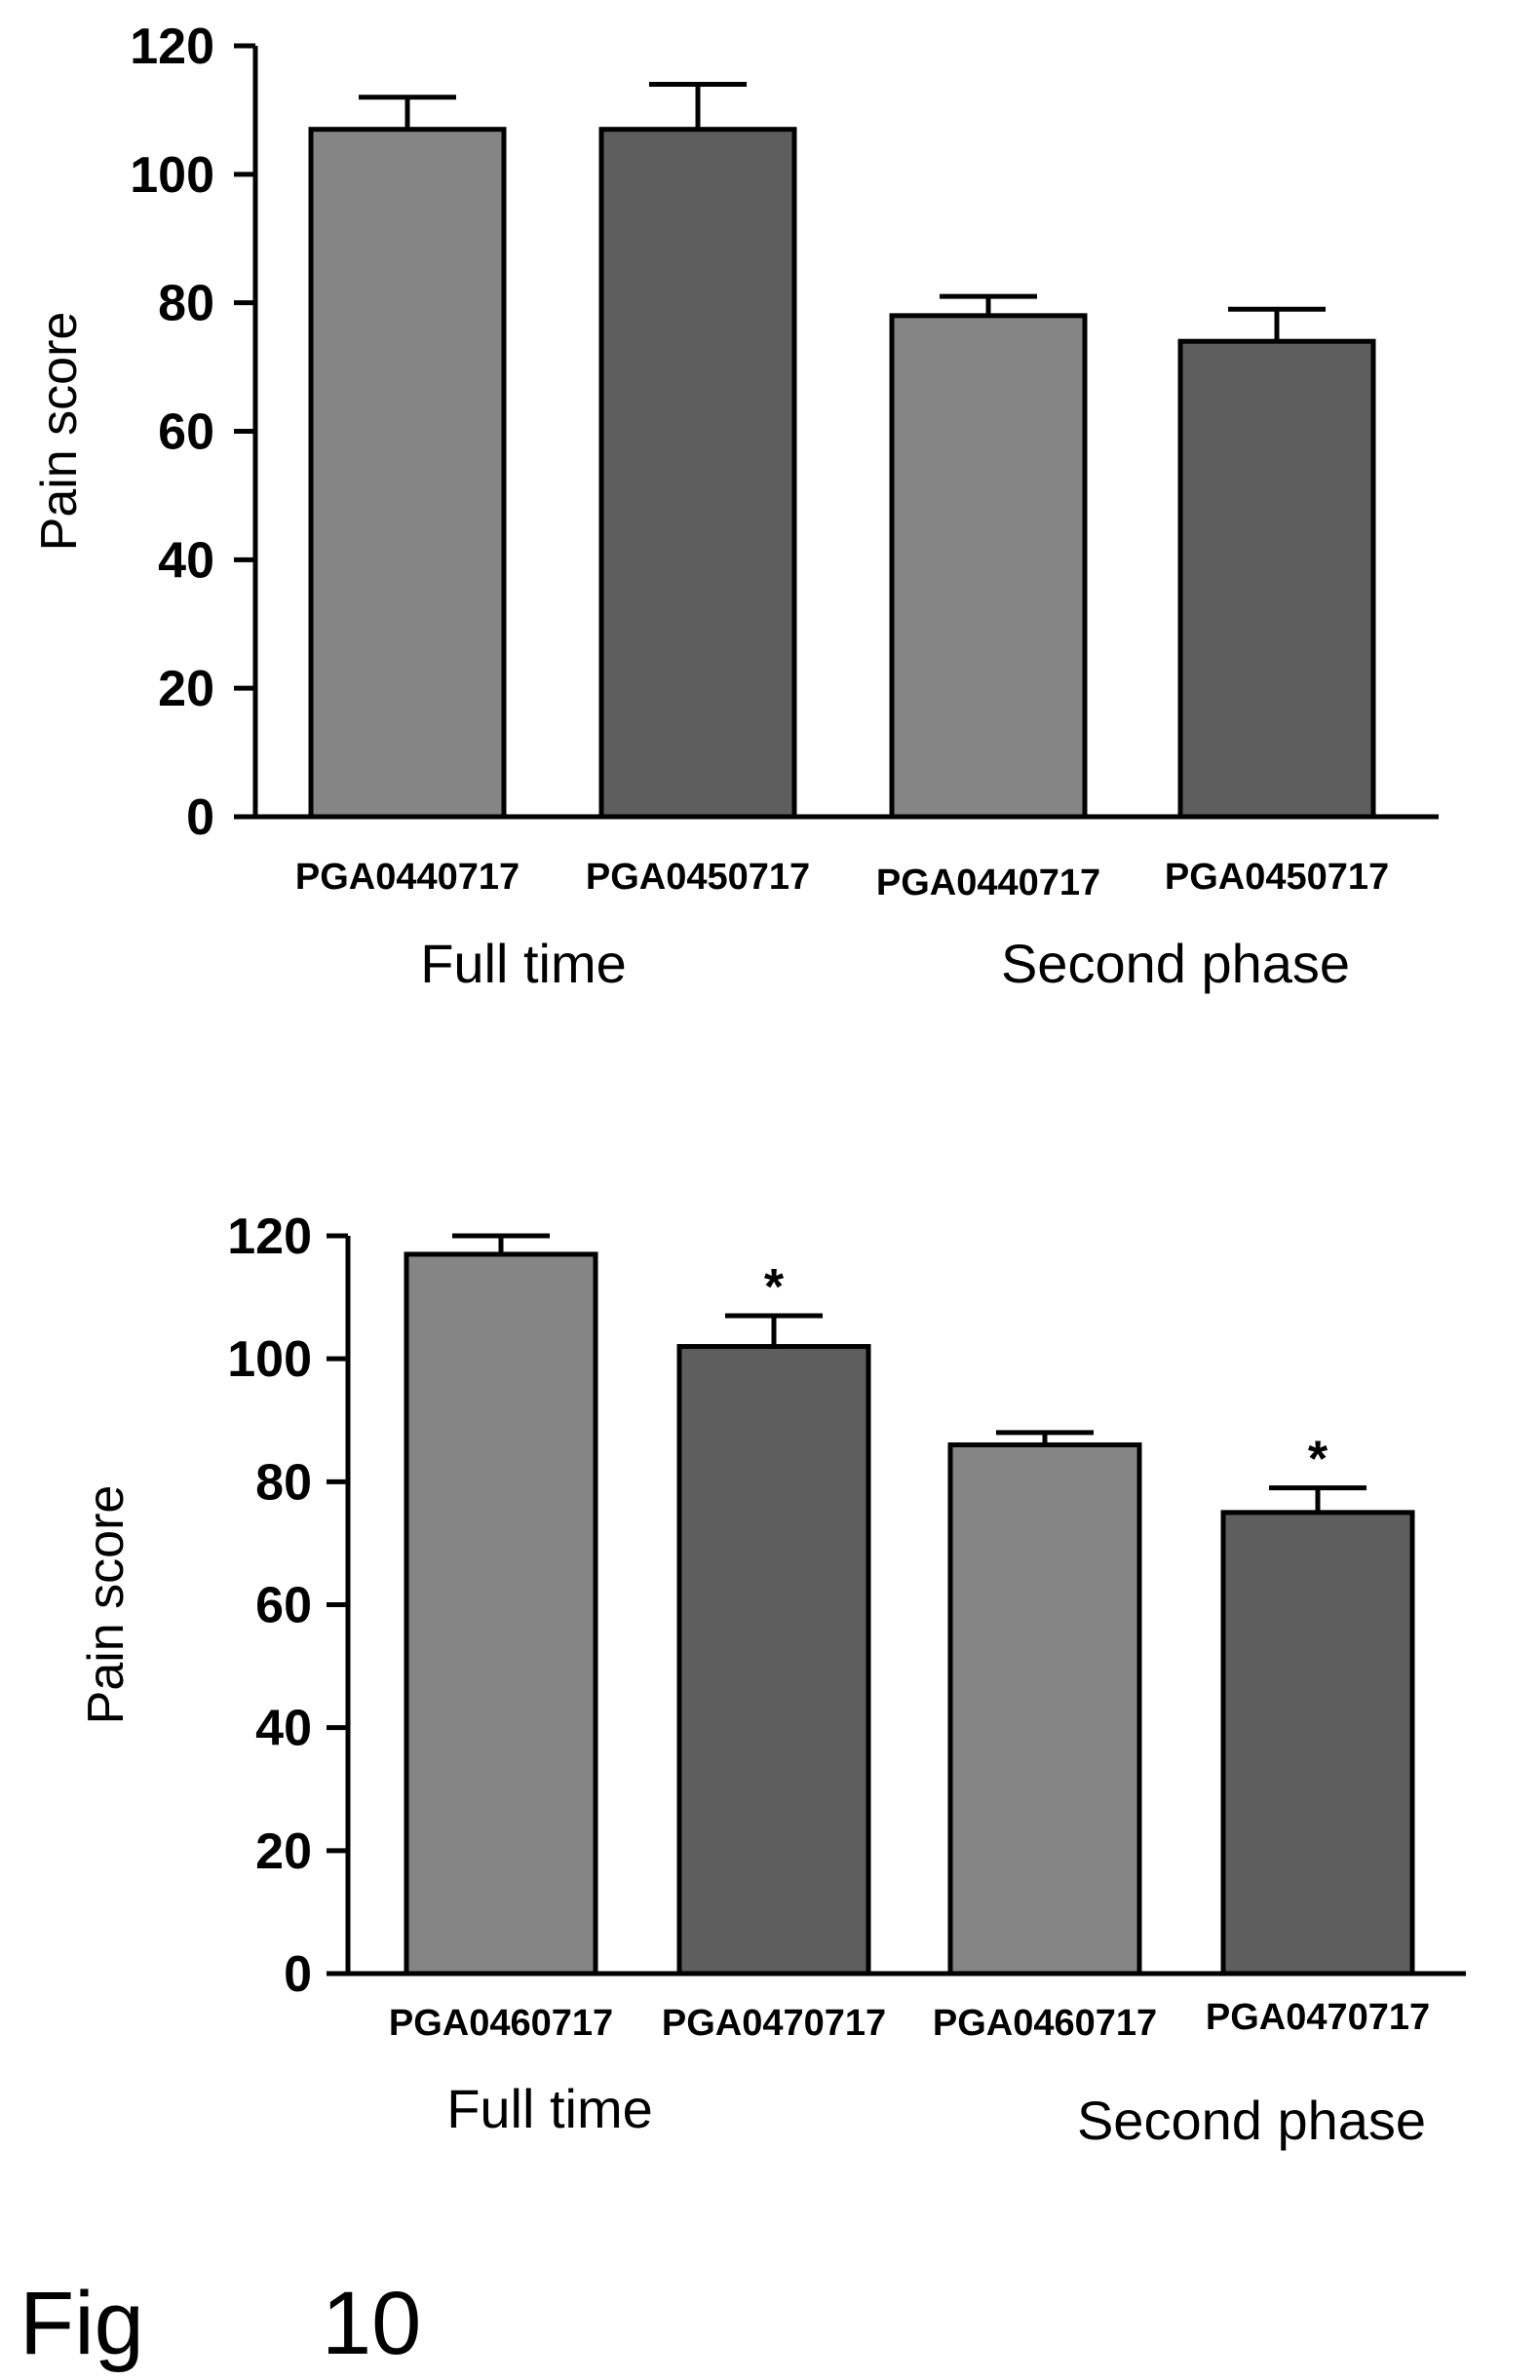 The height and width of the screenshot is (2380, 1540). I want to click on figure-label-prefix: Fig, so click(81, 2323).